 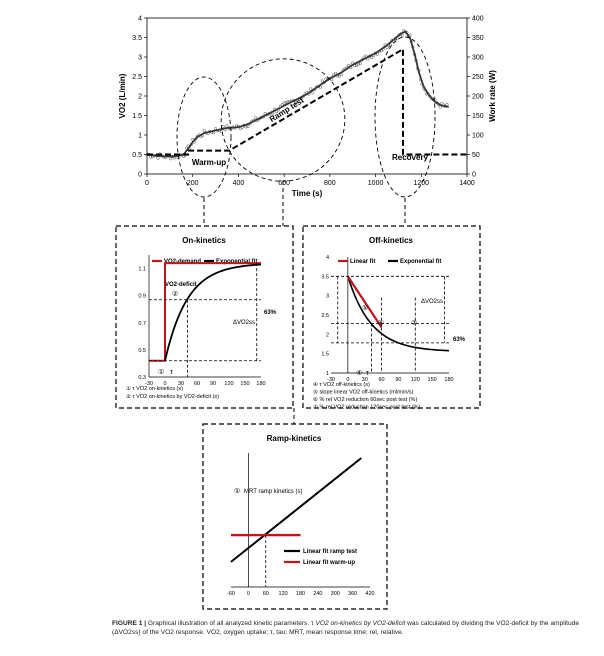 I want to click on ramp-kinetics-panel, so click(x=295, y=516).